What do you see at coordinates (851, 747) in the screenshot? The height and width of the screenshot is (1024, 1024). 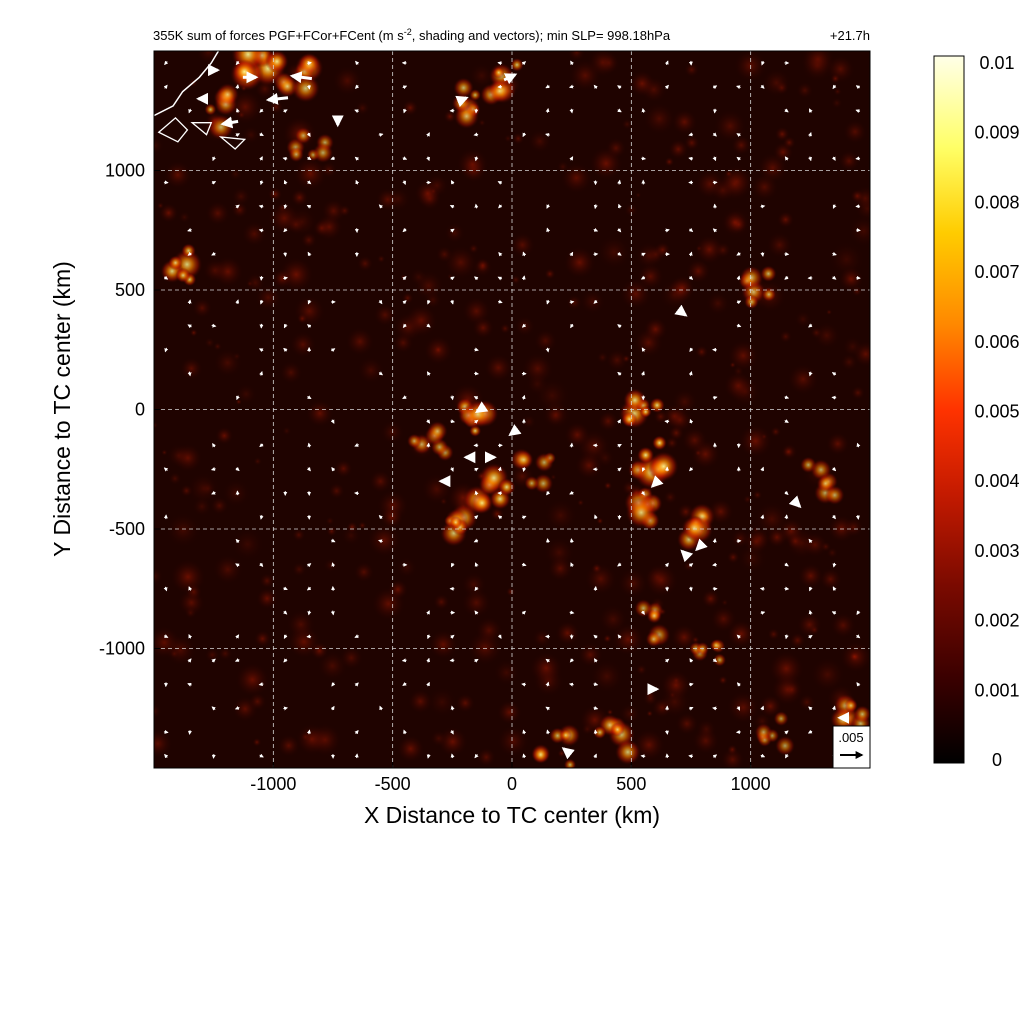 I see `reference-key-box` at bounding box center [851, 747].